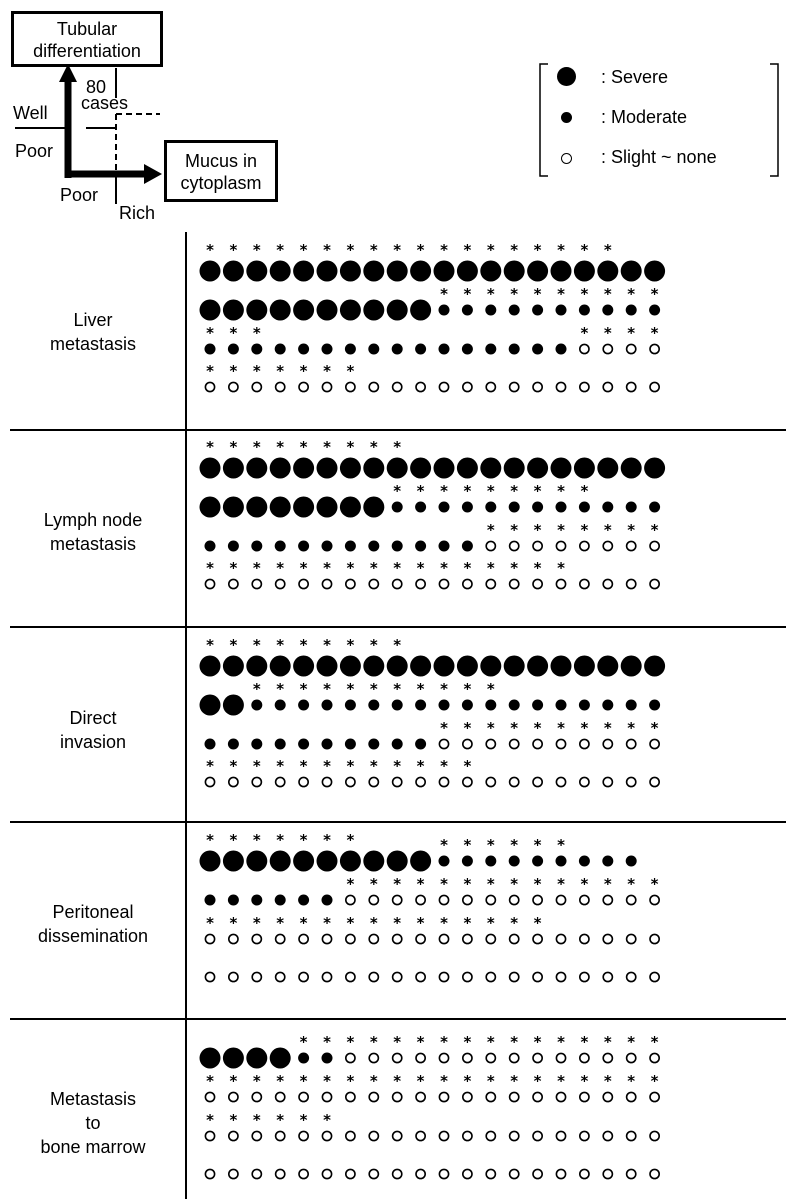  I want to click on legend-brackets, so click(659, 120).